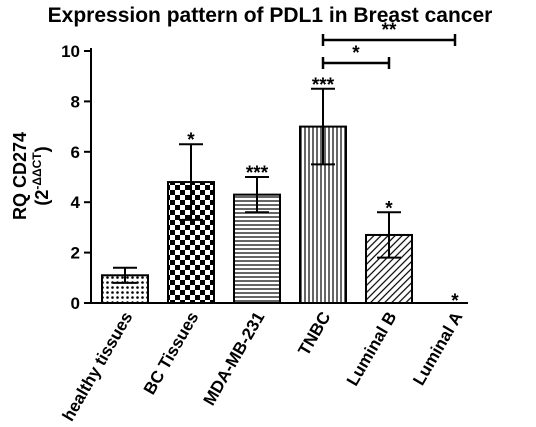 Image resolution: width=536 pixels, height=427 pixels. I want to click on x-tick-label: healthy tissues, so click(98, 367).